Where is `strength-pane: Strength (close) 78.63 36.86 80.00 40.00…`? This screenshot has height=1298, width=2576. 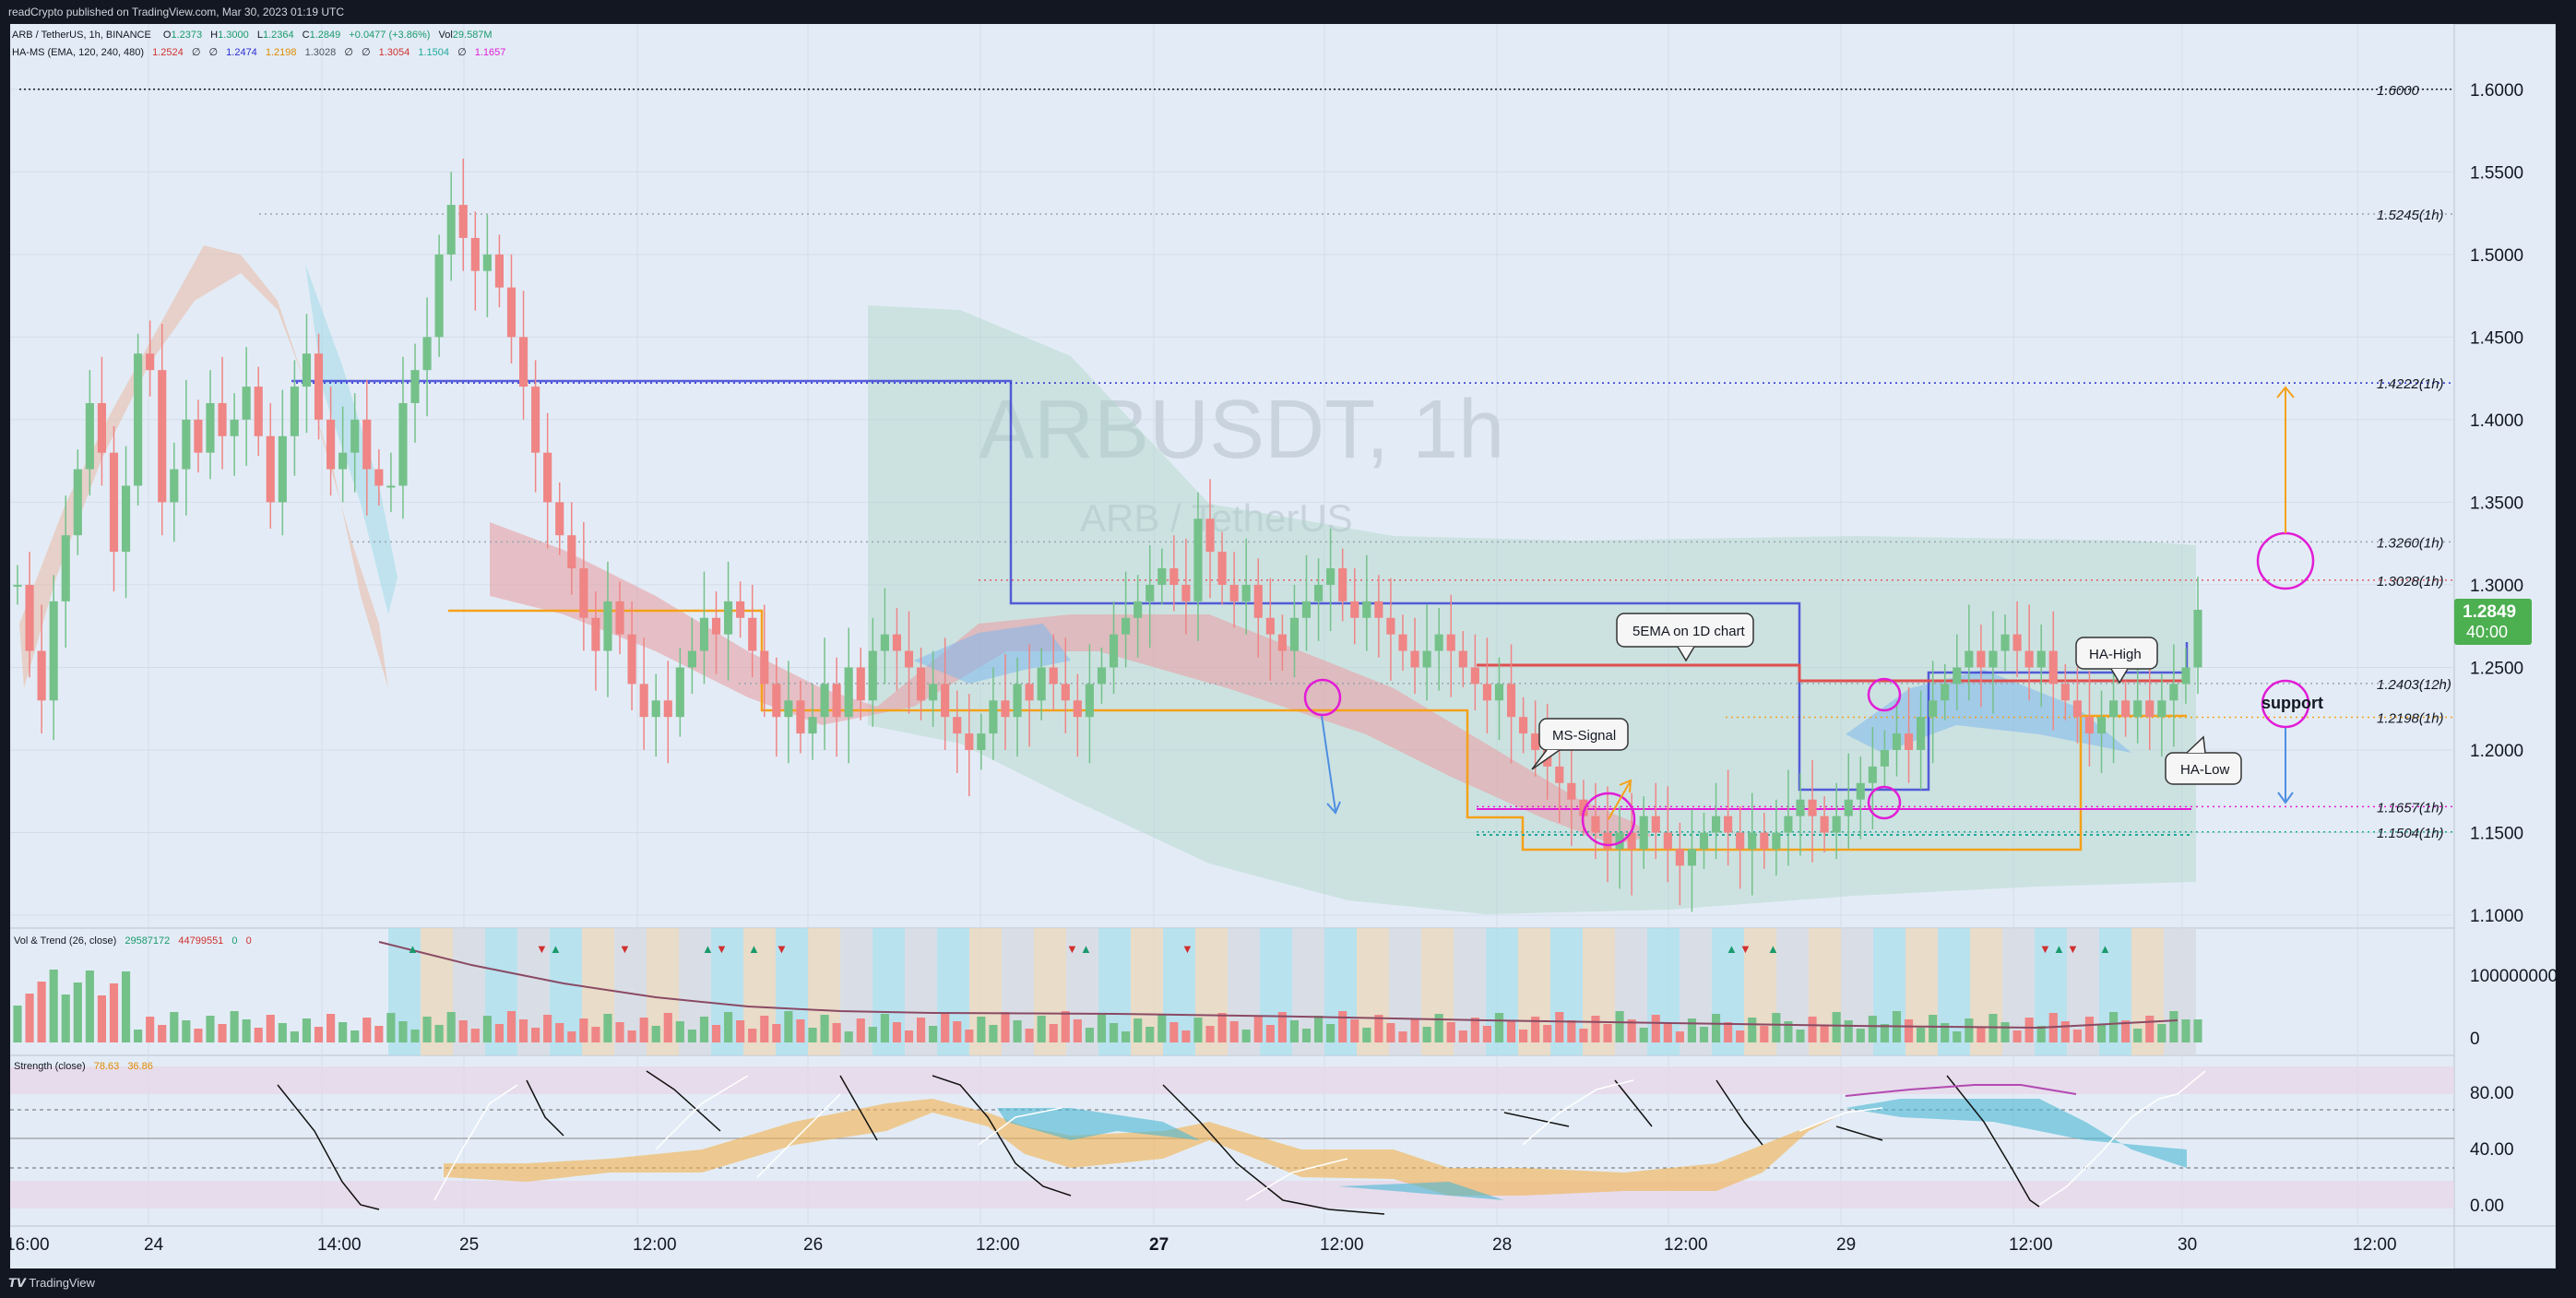
strength-pane: Strength (close) 78.63 36.86 80.00 40.00… is located at coordinates (1262, 1138).